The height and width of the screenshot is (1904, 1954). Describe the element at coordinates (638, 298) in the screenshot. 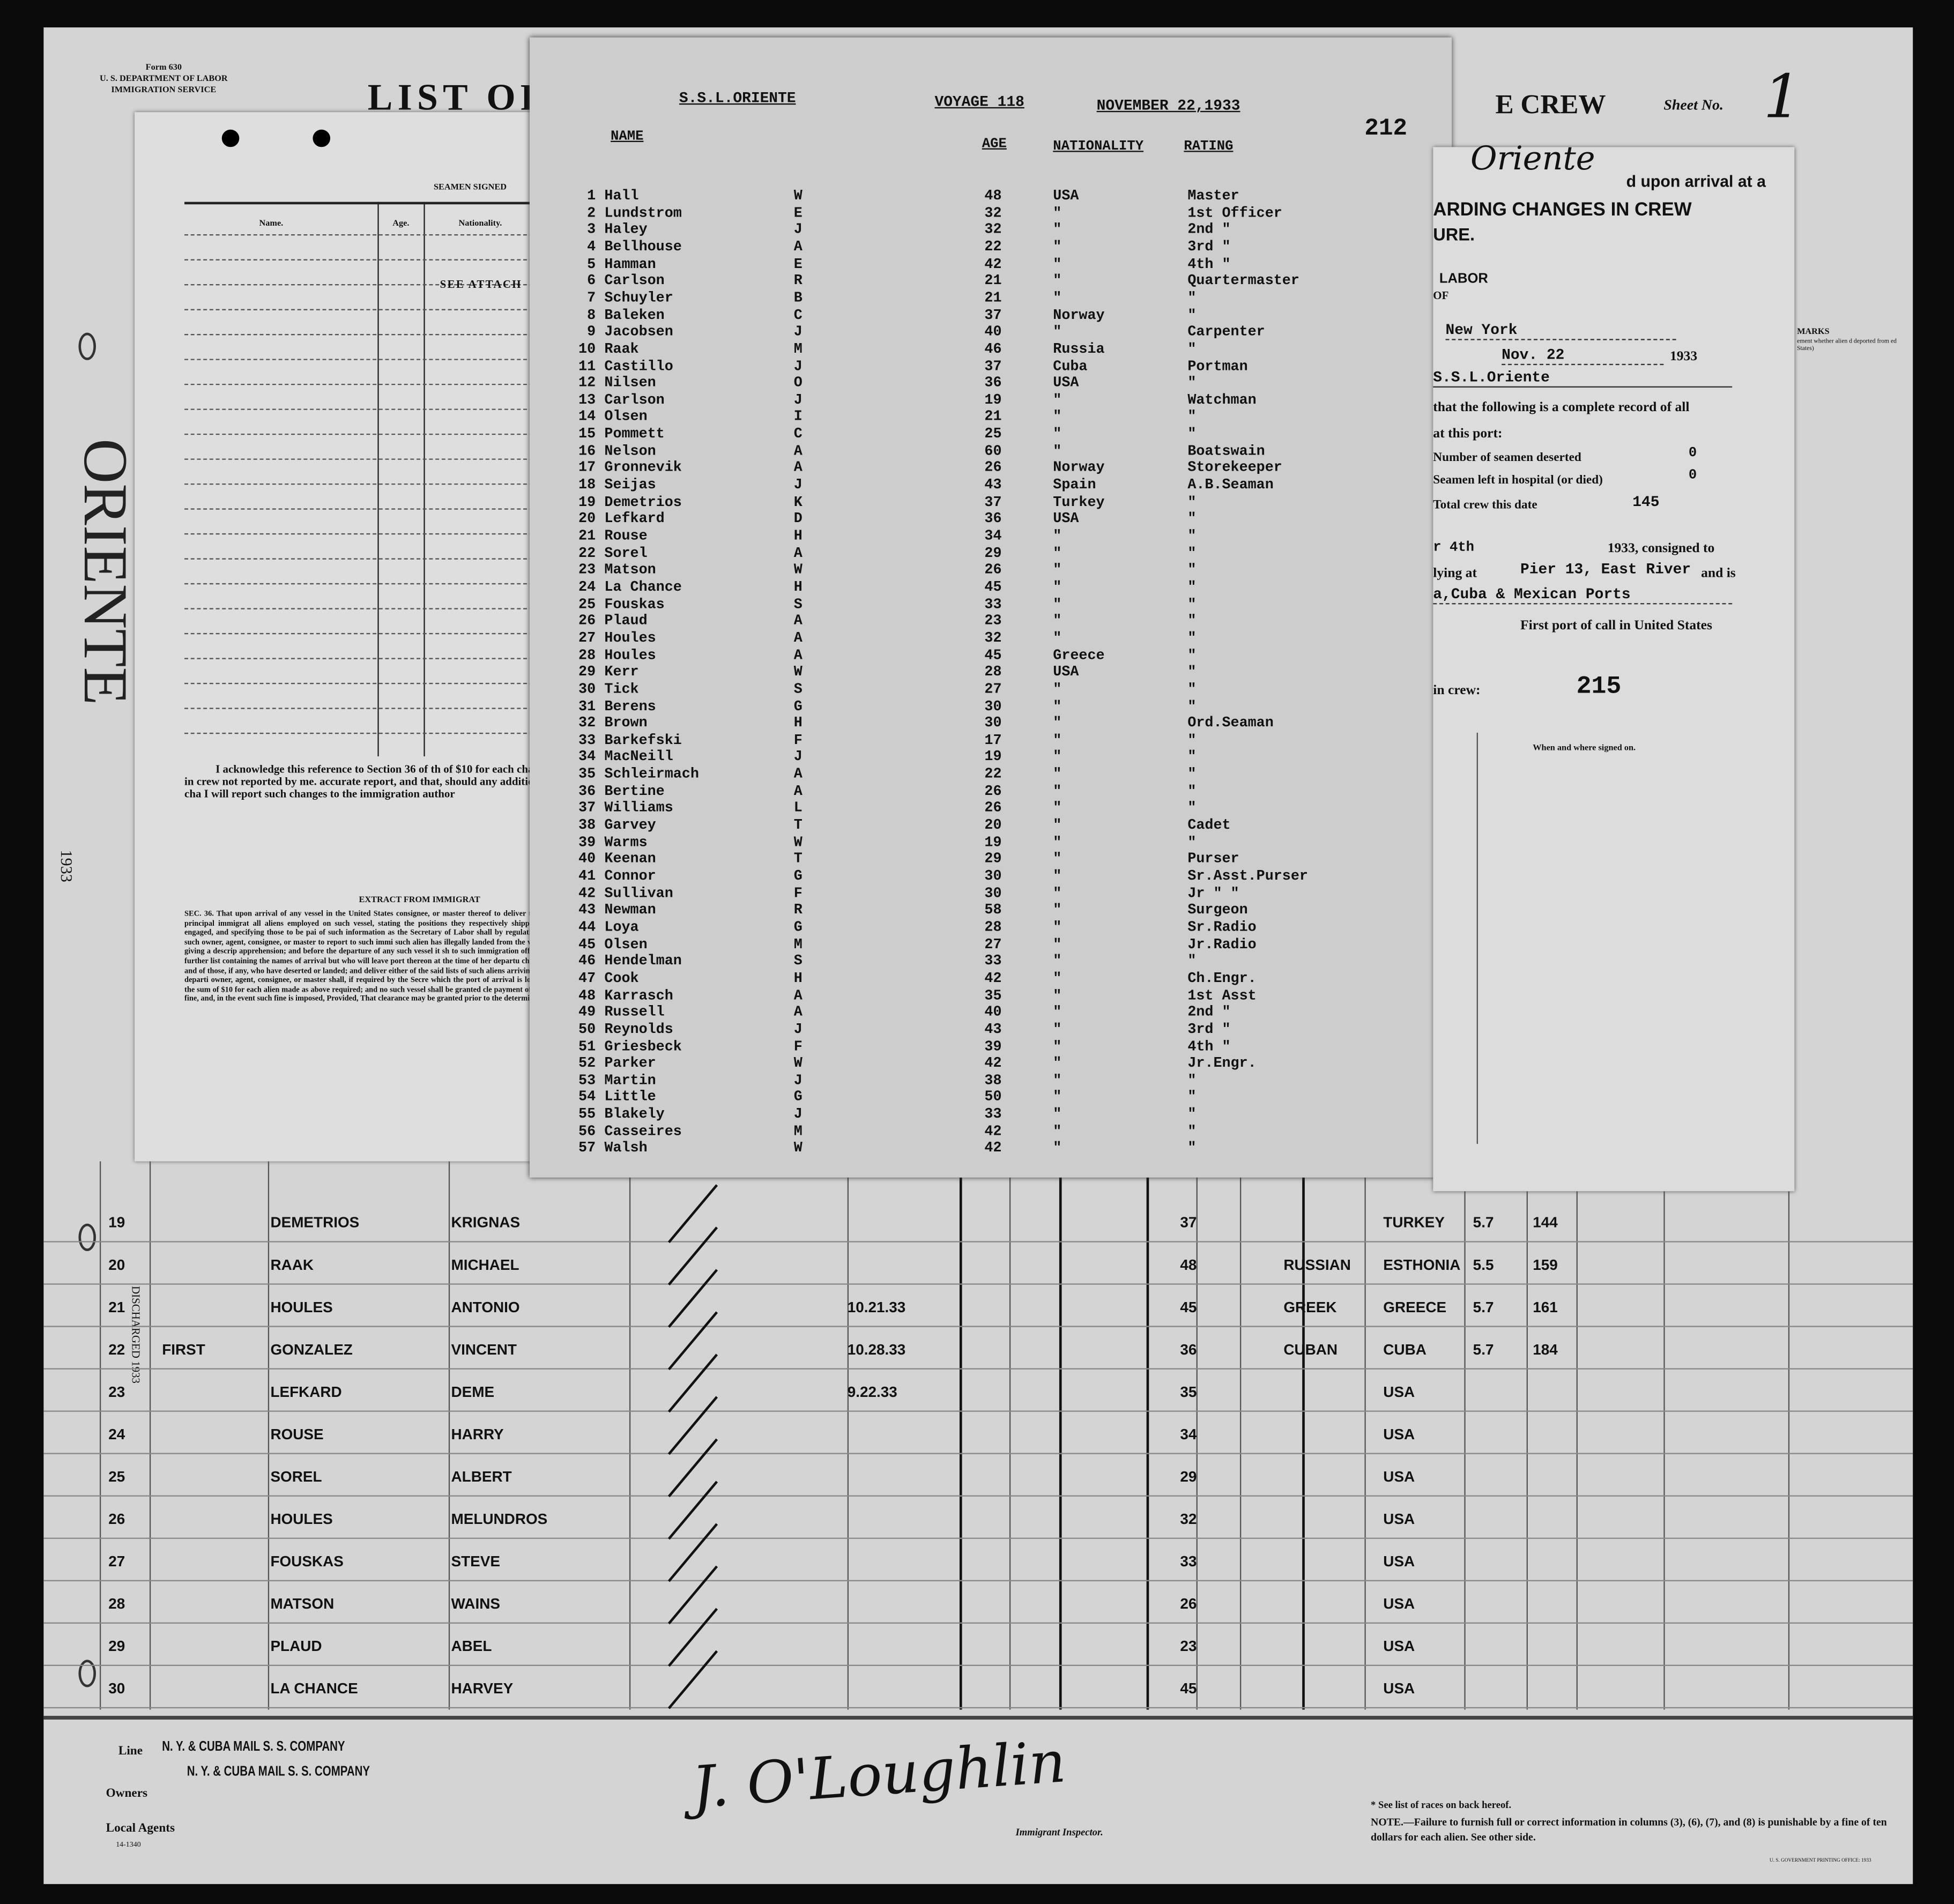

I see `crew-surname: Schuyler` at that location.